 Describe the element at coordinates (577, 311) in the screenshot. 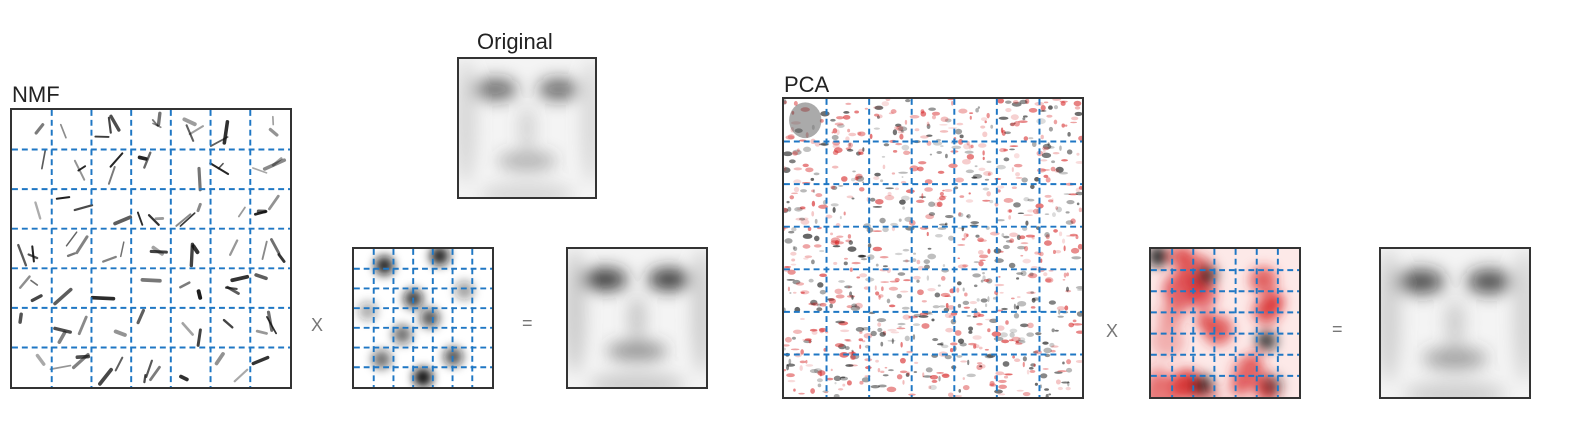

I see `face-left-edge` at that location.